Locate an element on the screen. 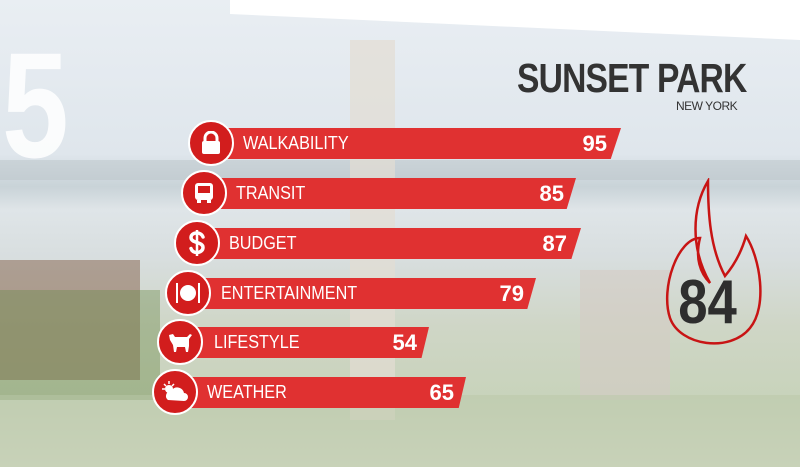  category-score: 95 is located at coordinates (594, 143).